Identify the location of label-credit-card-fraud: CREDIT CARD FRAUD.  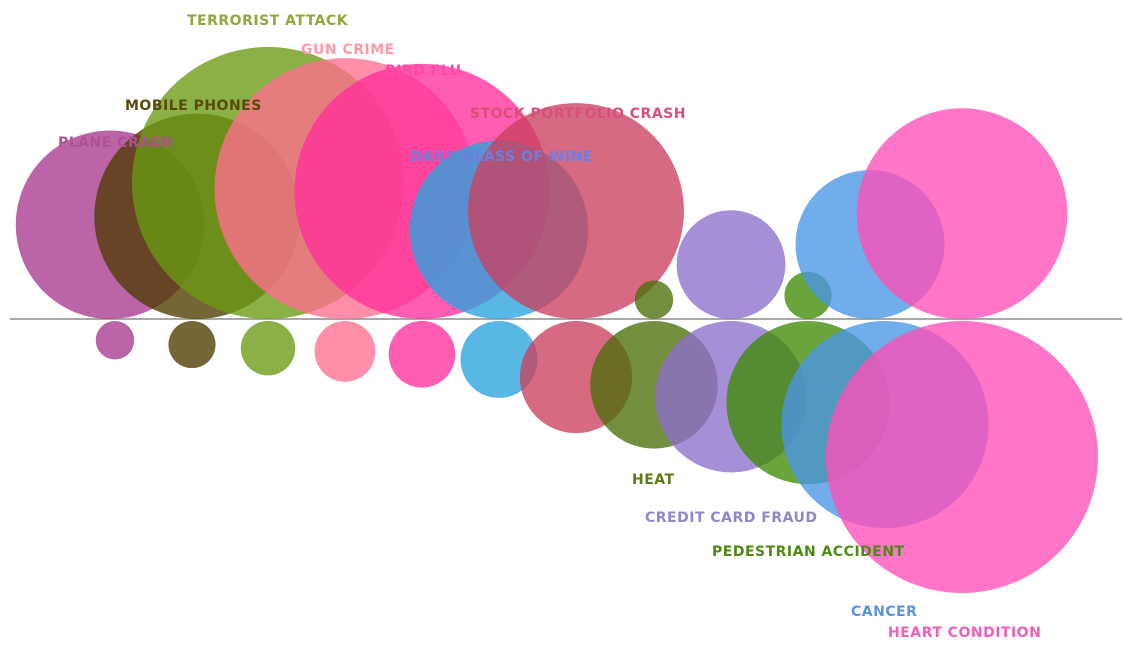
(731, 518).